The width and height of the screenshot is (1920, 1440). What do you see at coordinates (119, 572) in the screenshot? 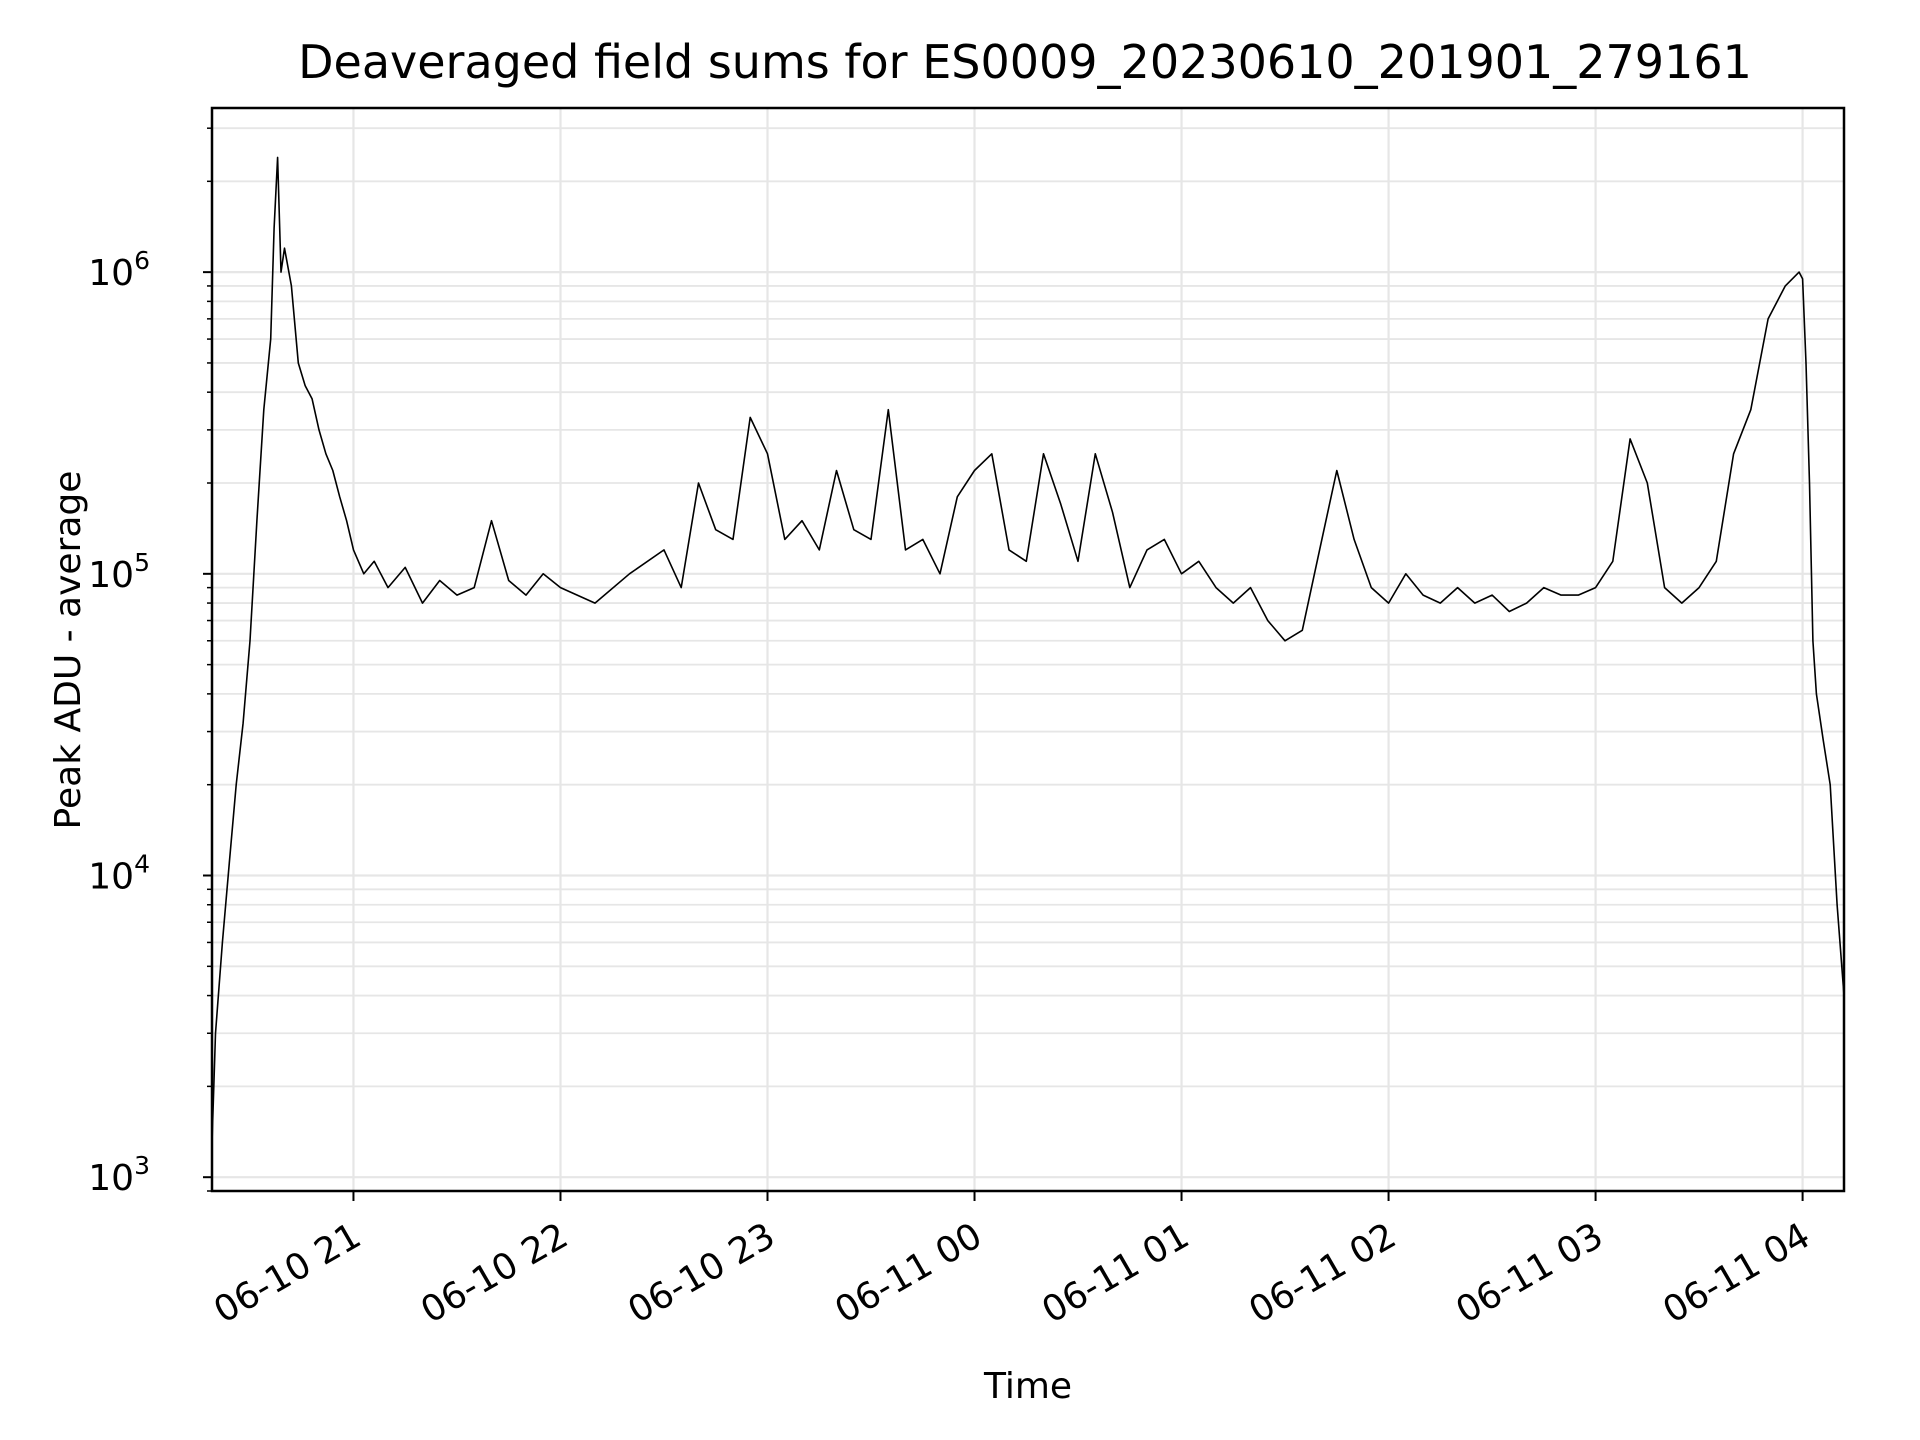
I see `y-tick-label: 10⁵` at bounding box center [119, 572].